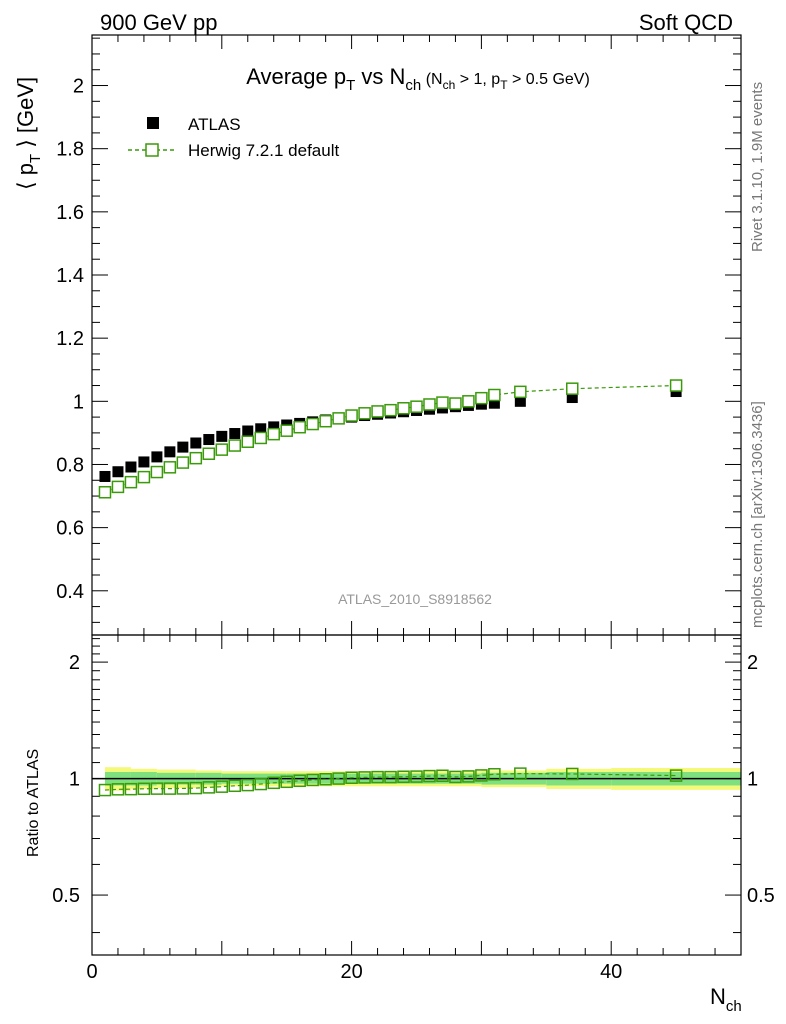 The height and width of the screenshot is (1024, 786). I want to click on legend-herwig-label: Herwig 7.2.1 default, so click(263, 150).